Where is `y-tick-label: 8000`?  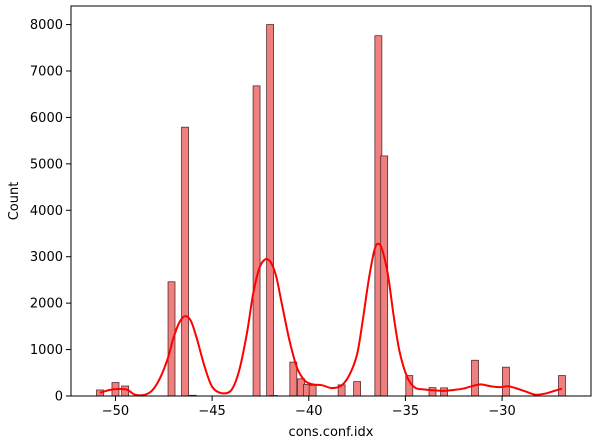 y-tick-label: 8000 is located at coordinates (46, 25).